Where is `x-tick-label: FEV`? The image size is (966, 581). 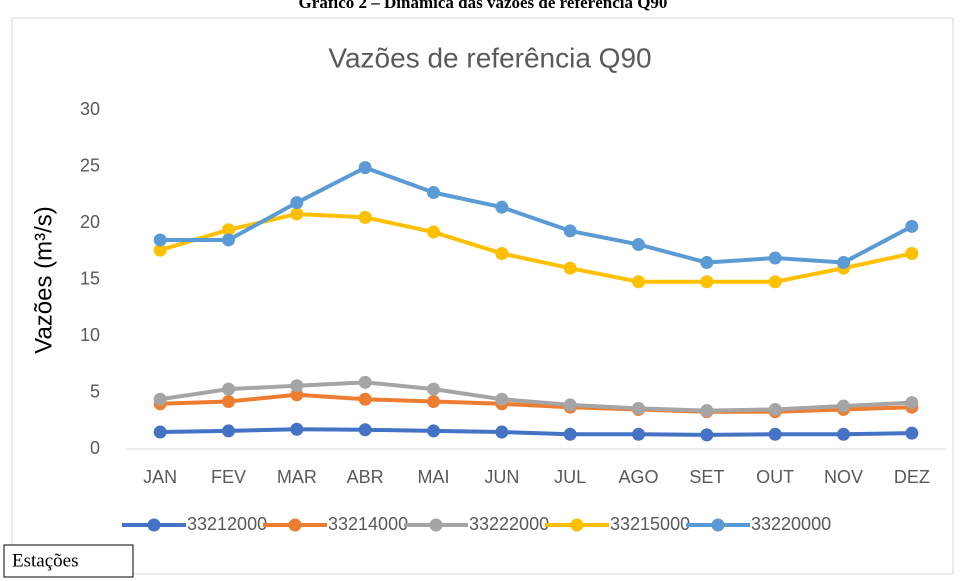
x-tick-label: FEV is located at coordinates (228, 477).